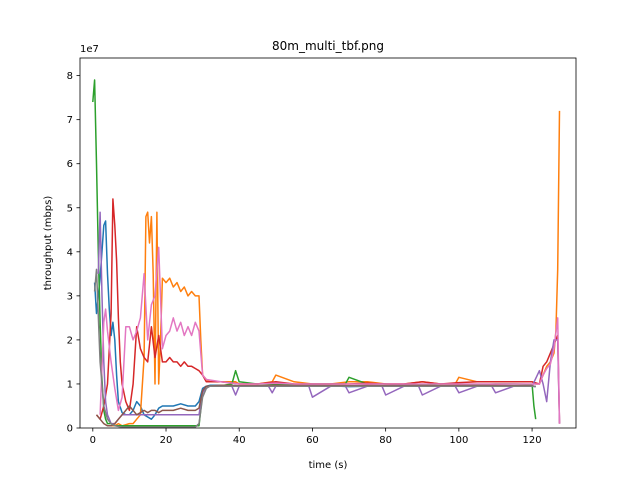  I want to click on y-offset-label: 1e7, so click(89, 49).